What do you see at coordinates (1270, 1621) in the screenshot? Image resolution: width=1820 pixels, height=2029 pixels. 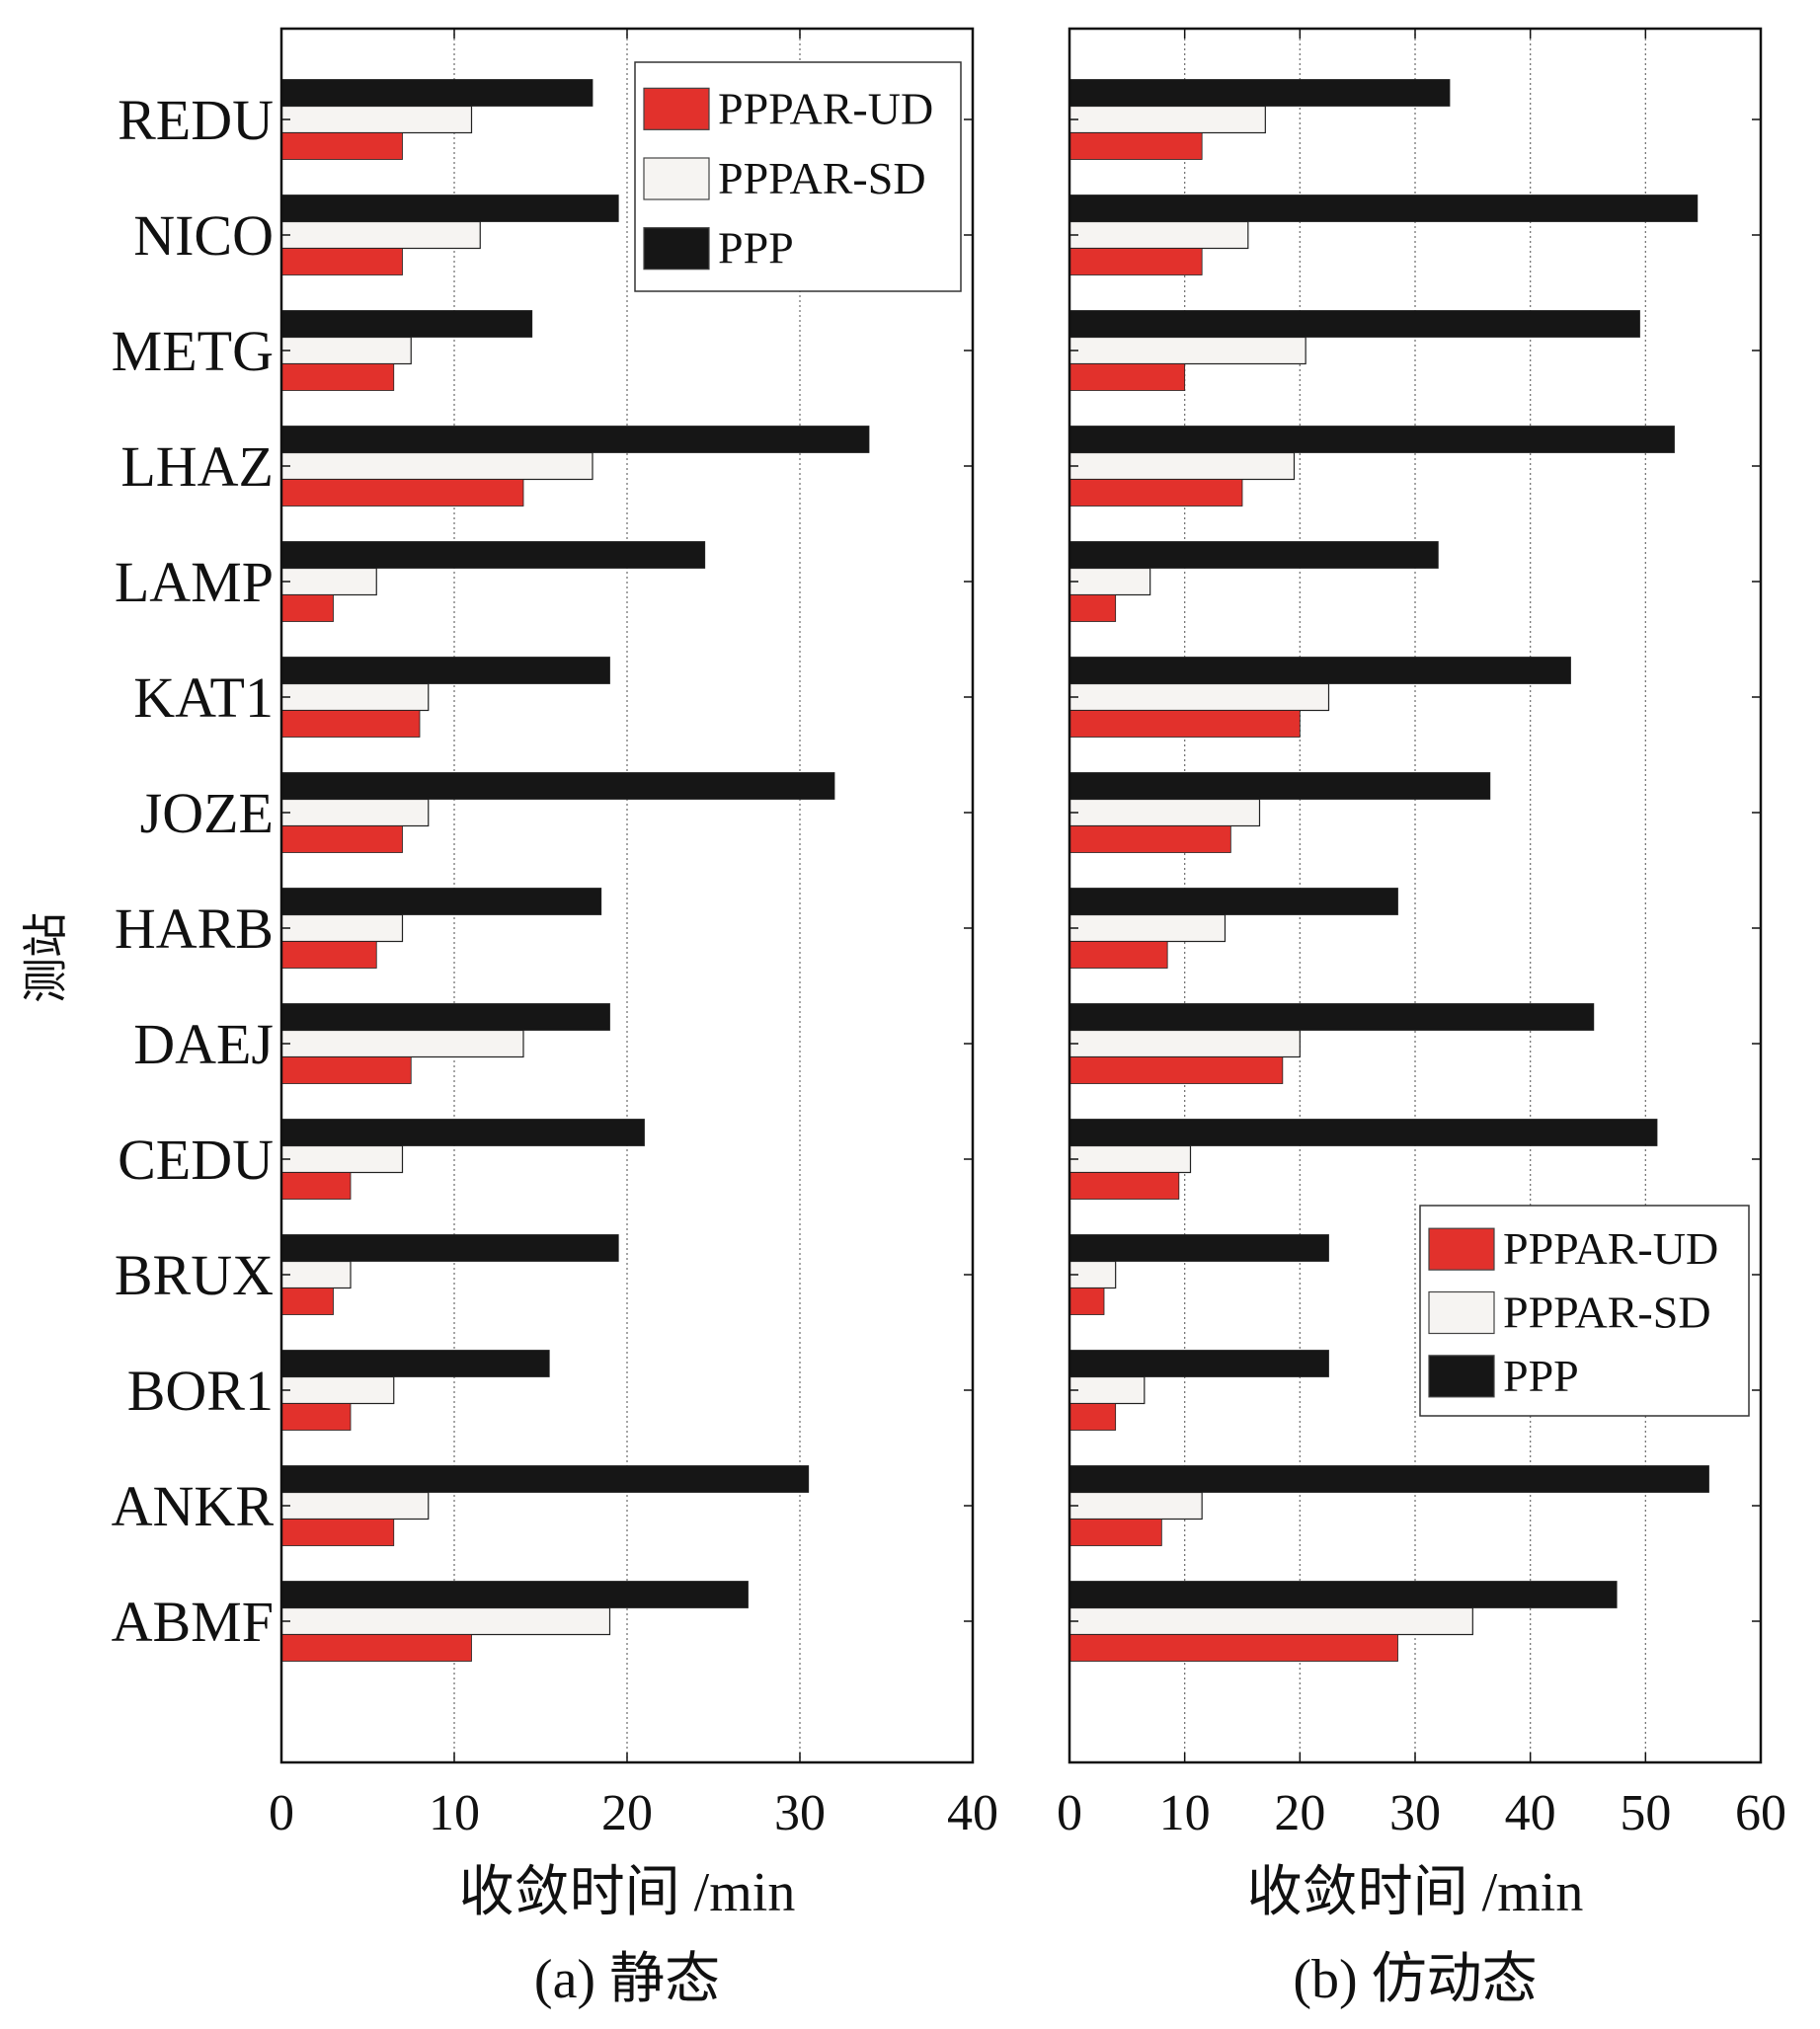 I see `bar-pppar-sd-abmf` at bounding box center [1270, 1621].